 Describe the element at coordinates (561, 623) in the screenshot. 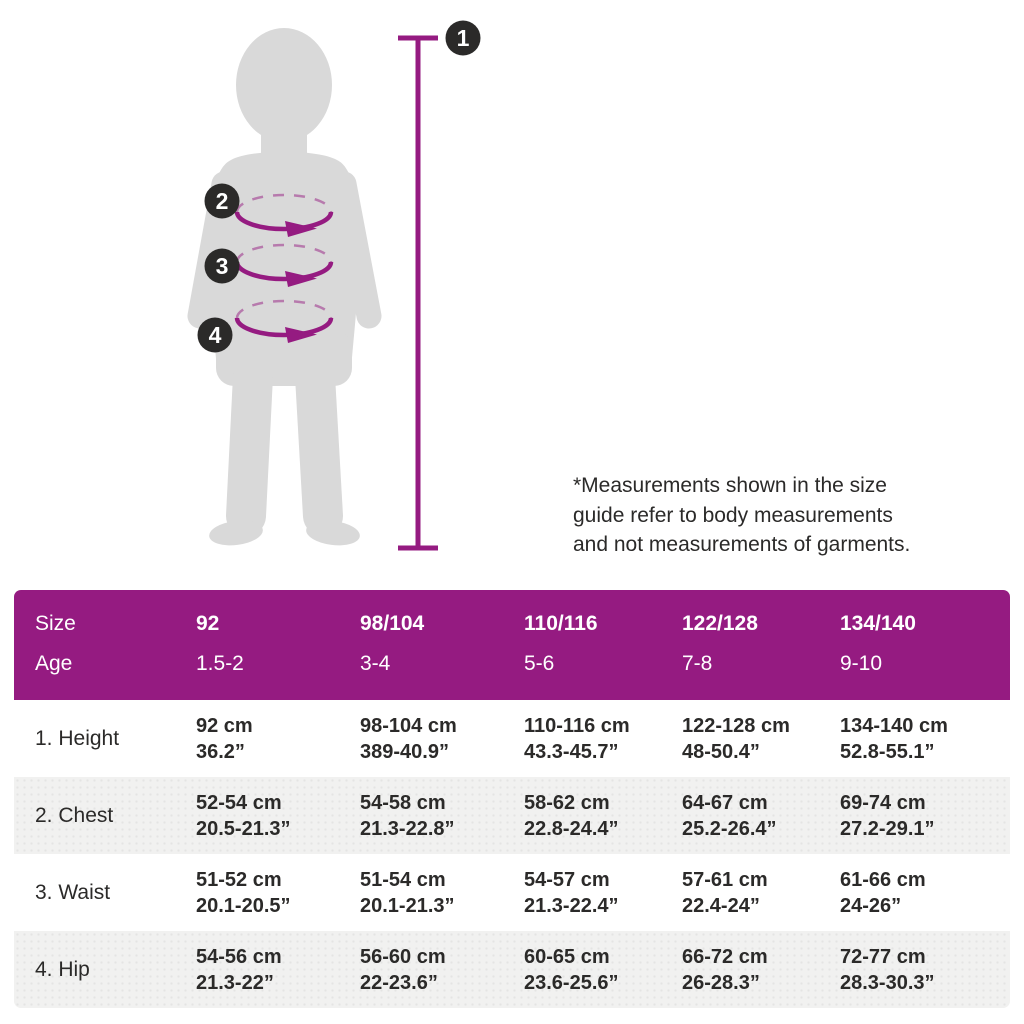

I see `size-col-3: 110/116` at that location.